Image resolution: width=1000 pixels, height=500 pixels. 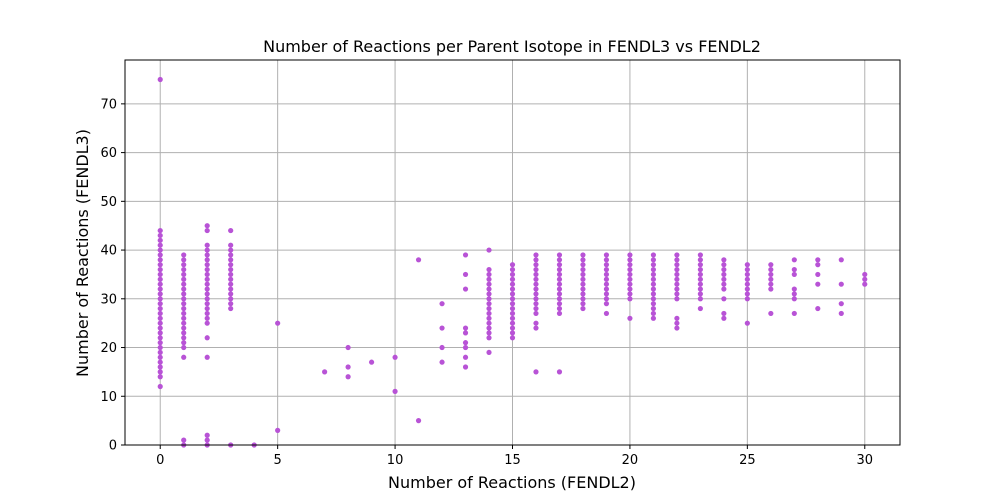 I want to click on x-axis-title: Number of Reactions (FENDL2), so click(x=512, y=482).